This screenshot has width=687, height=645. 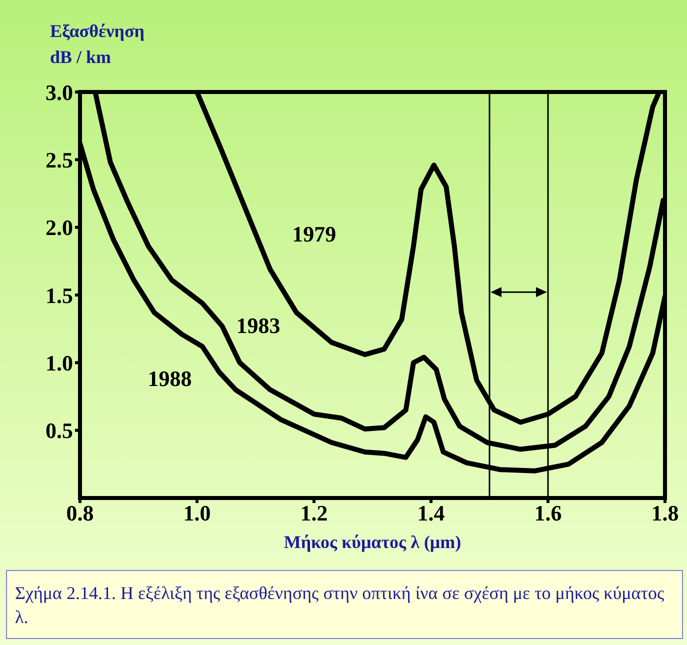 What do you see at coordinates (59, 431) in the screenshot?
I see `y-tick-label: 0.5` at bounding box center [59, 431].